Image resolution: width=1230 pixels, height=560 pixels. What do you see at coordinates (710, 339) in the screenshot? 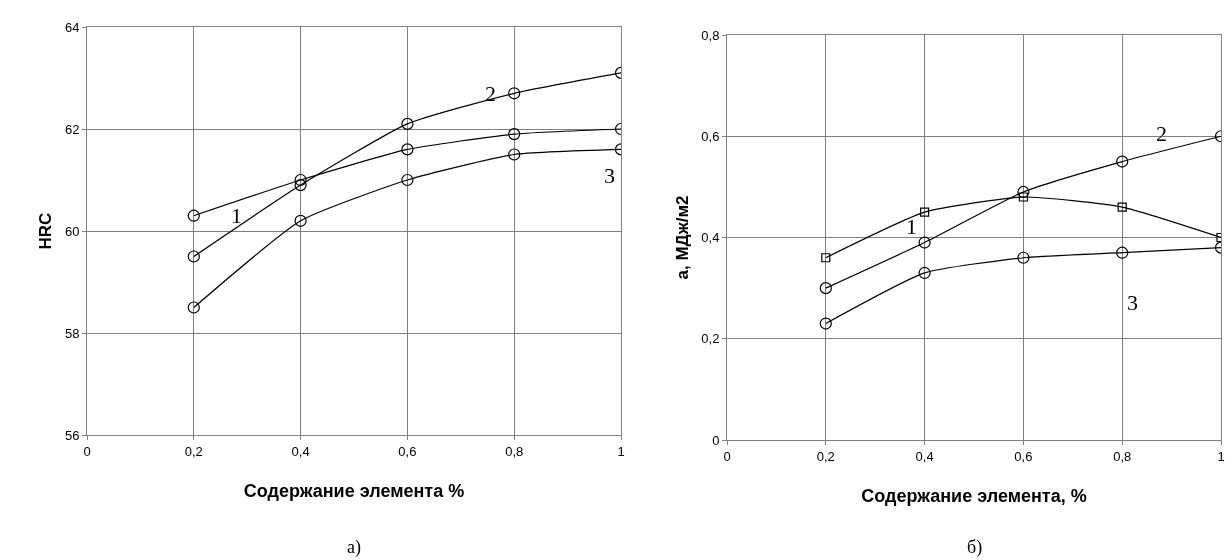
I see `y-tick-label: 0,2` at bounding box center [710, 339].